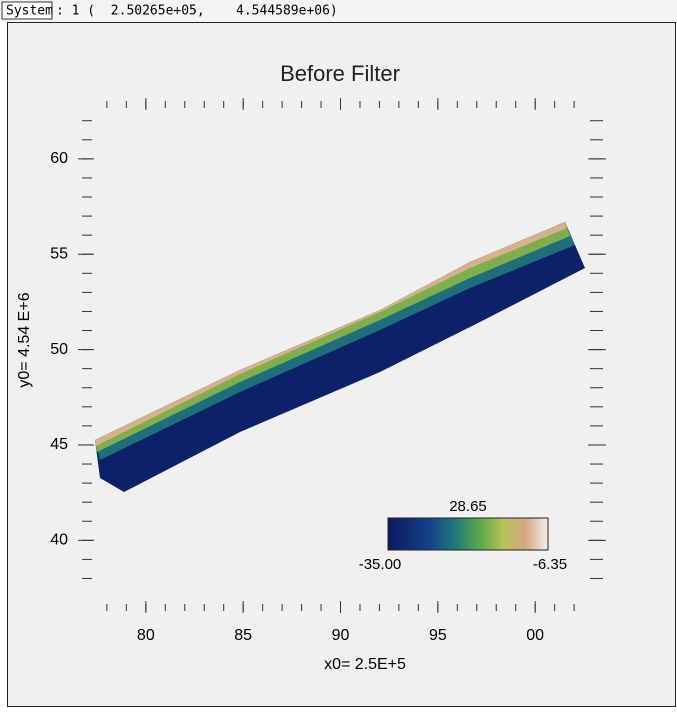  I want to click on x-tick-label: 80, so click(146, 635).